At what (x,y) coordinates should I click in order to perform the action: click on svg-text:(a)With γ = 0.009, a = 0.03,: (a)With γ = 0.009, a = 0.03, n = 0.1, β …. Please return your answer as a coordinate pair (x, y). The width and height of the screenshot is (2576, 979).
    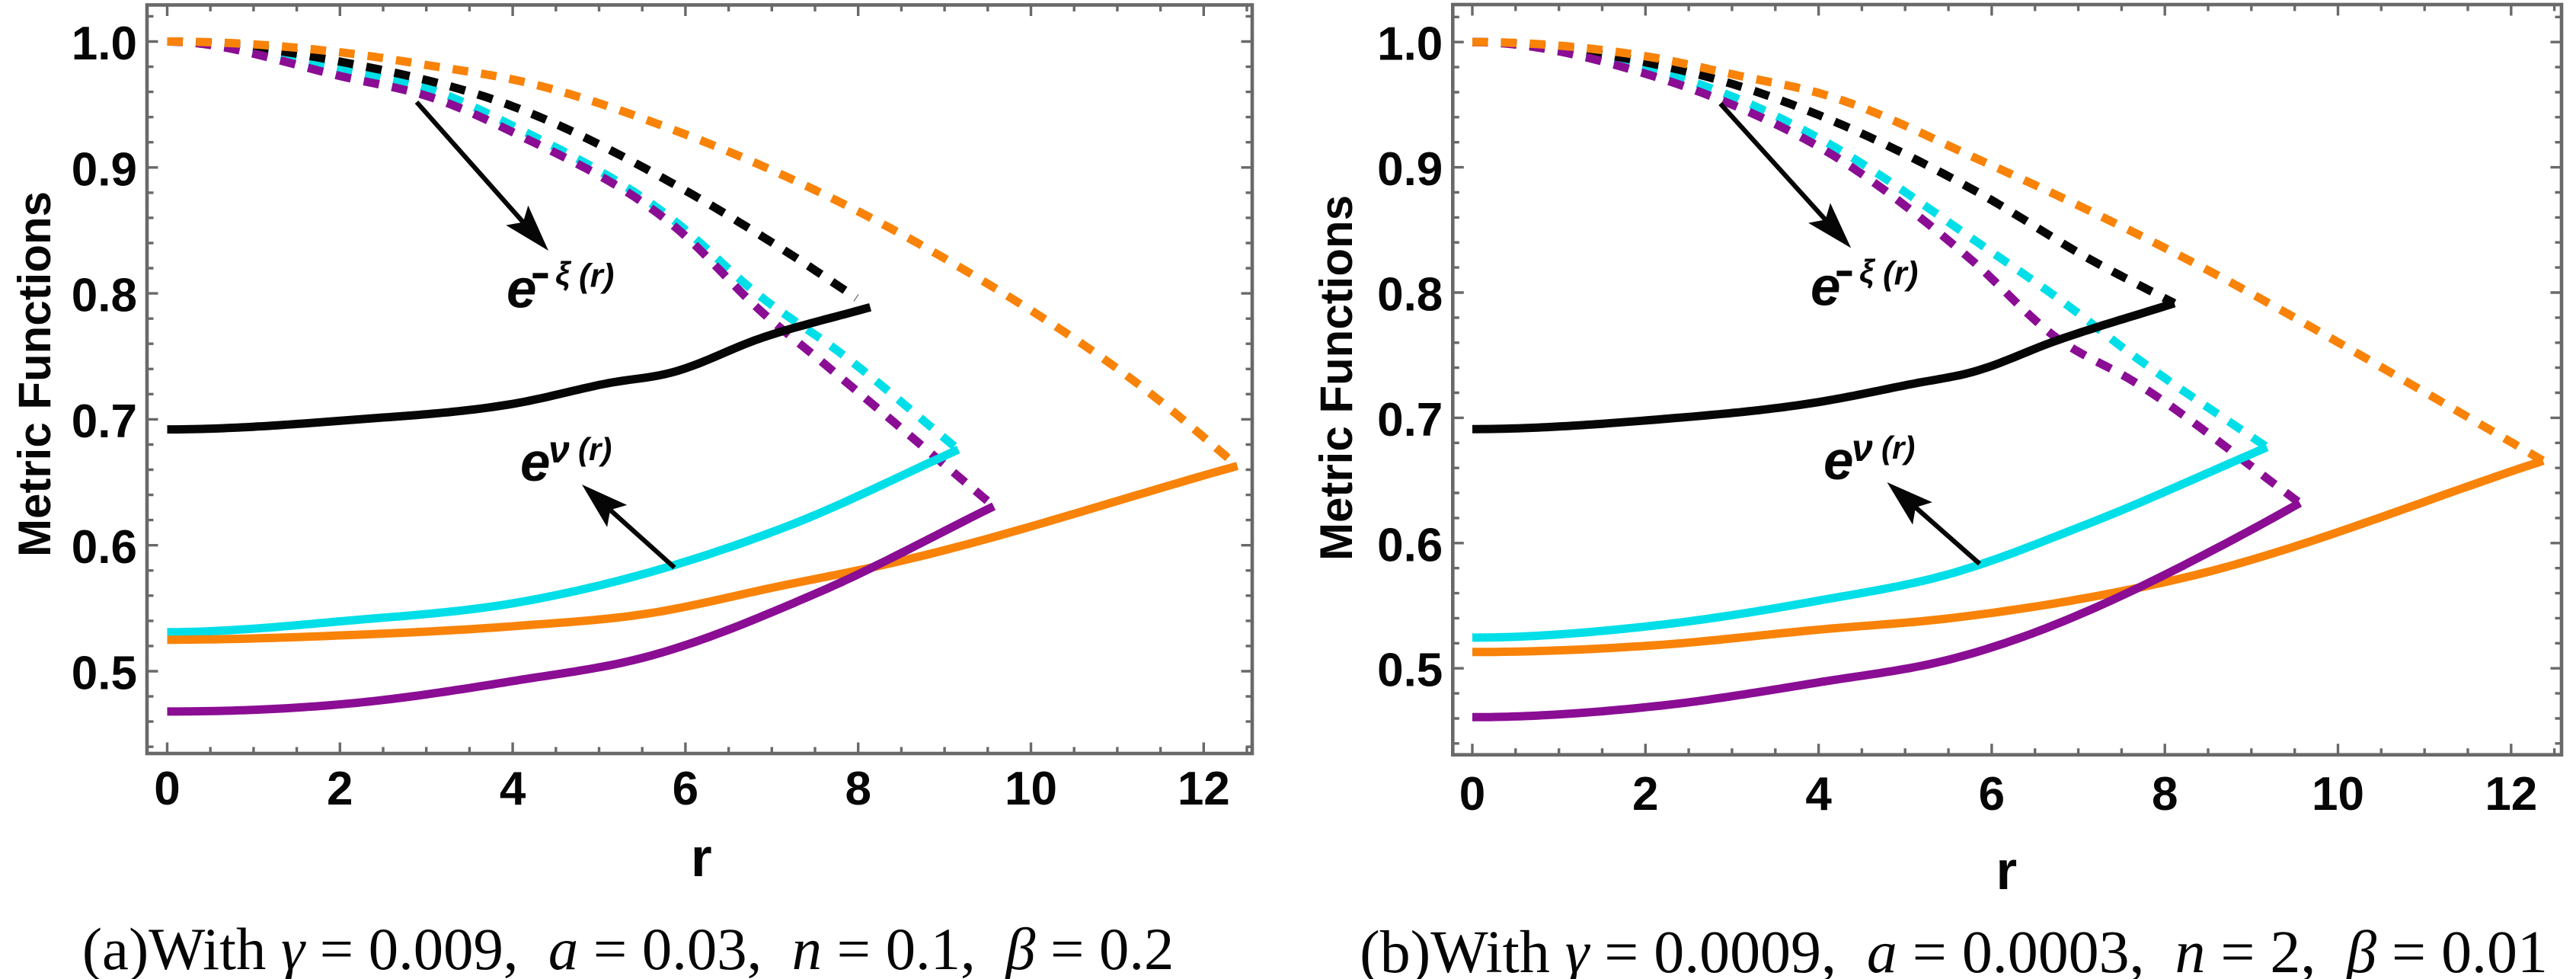
    Looking at the image, I should click on (628, 948).